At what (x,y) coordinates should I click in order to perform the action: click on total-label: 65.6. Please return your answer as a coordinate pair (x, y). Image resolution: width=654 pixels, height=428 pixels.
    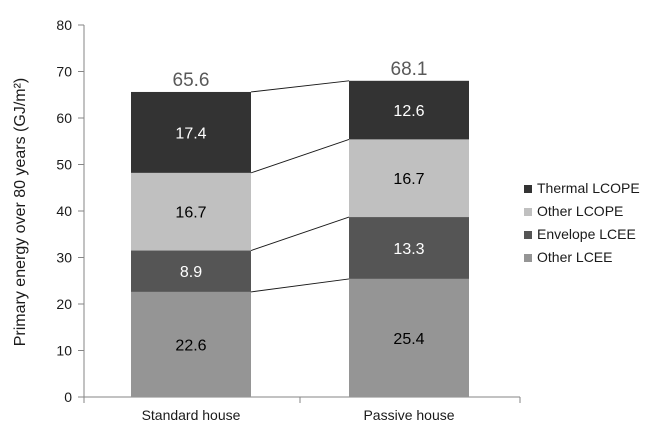
    Looking at the image, I should click on (191, 80).